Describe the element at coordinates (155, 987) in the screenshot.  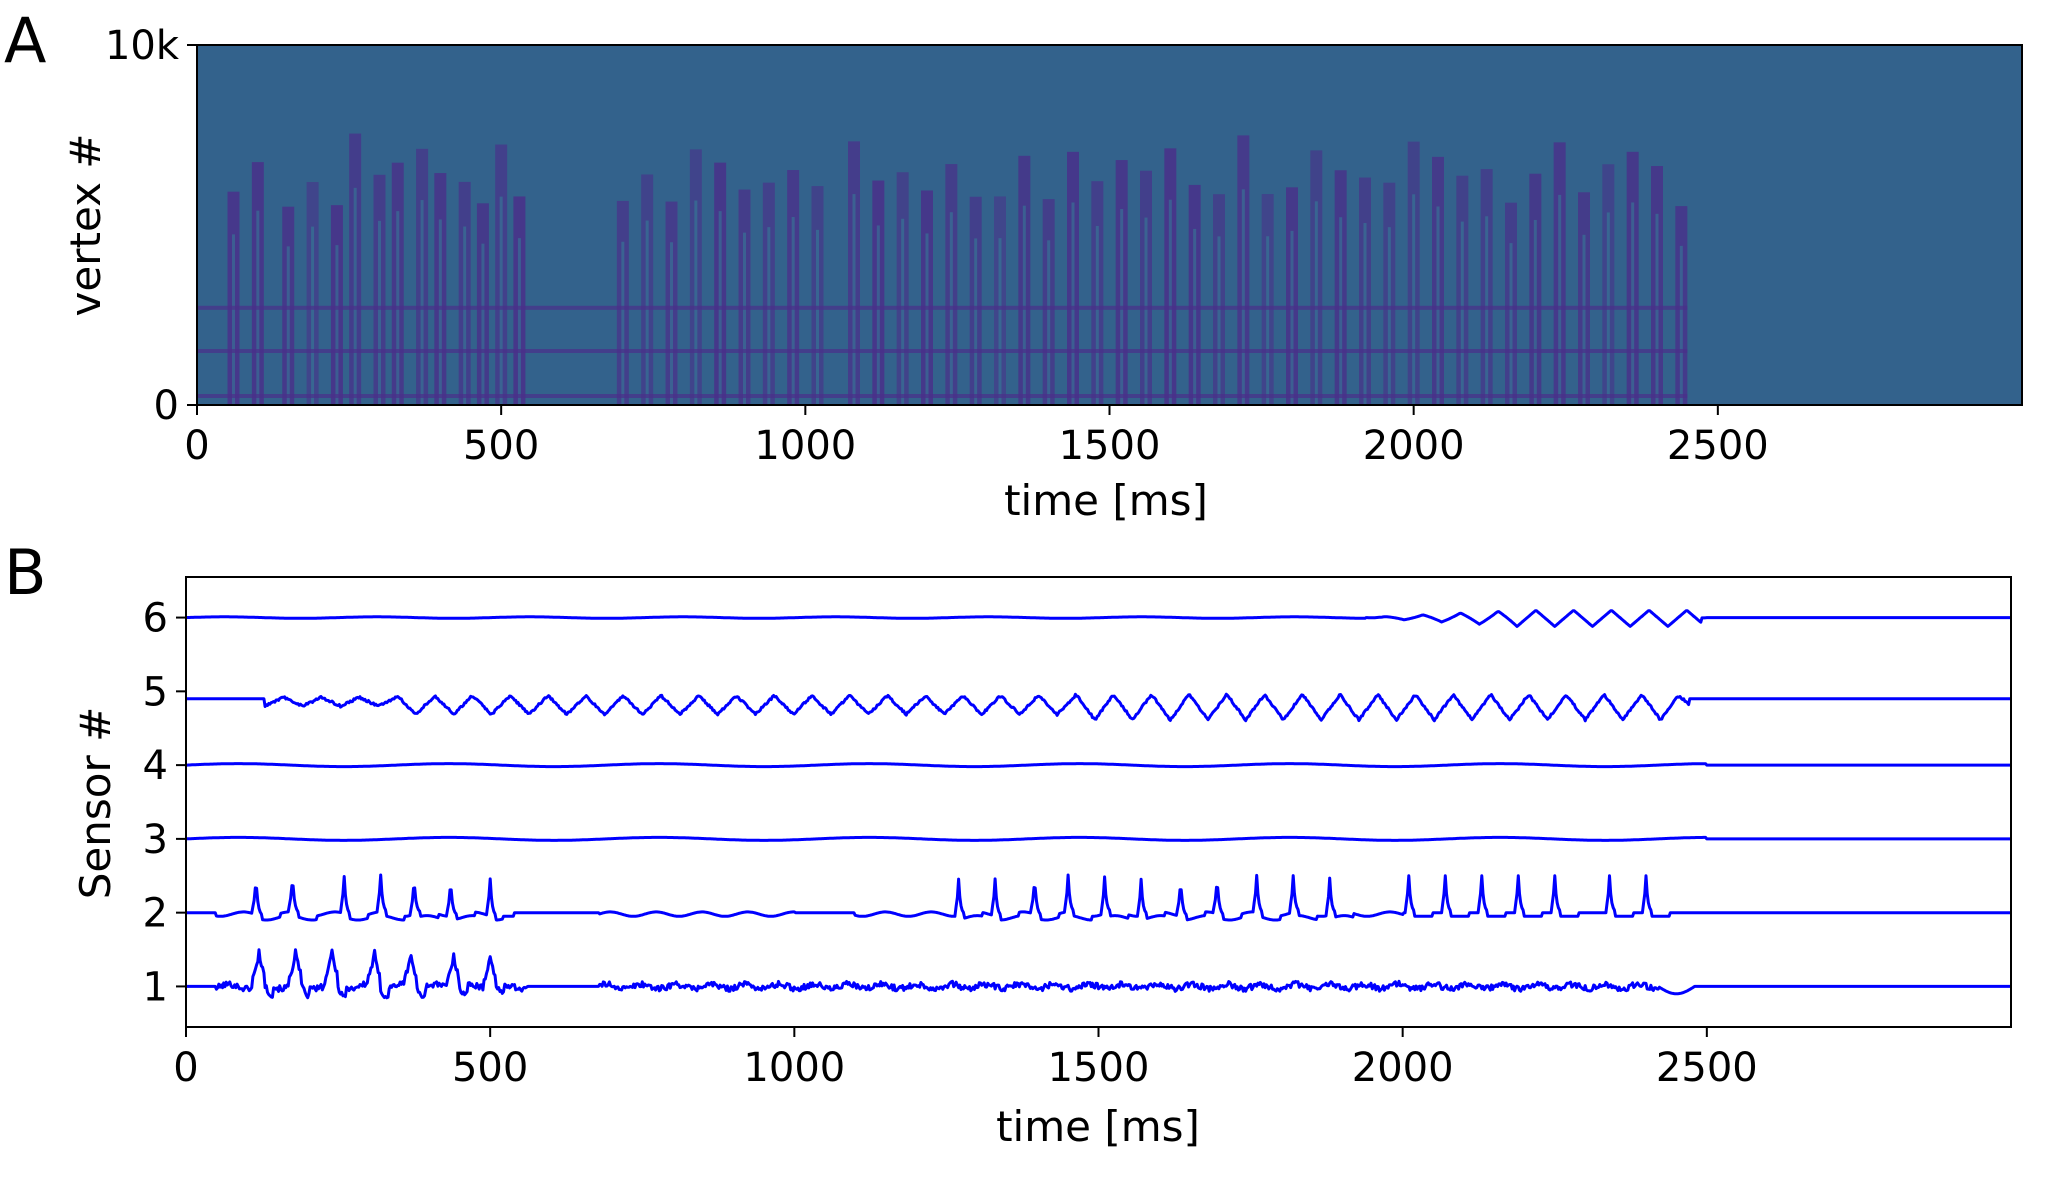
I see `sensor-y-tick-label: 1` at that location.